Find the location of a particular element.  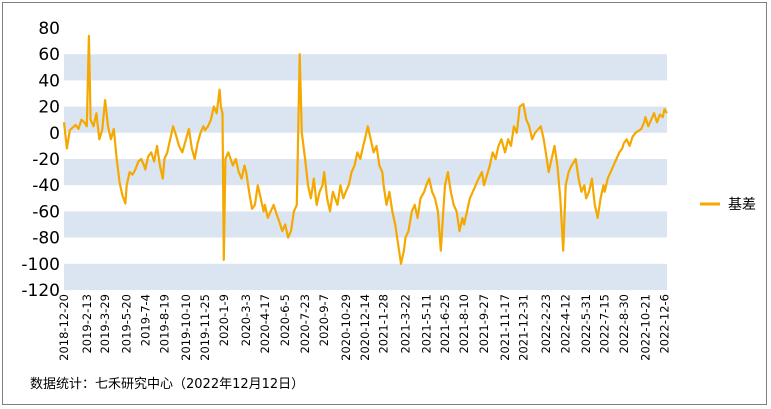

x-tick-label: 2020-12-14 is located at coordinates (365, 327).